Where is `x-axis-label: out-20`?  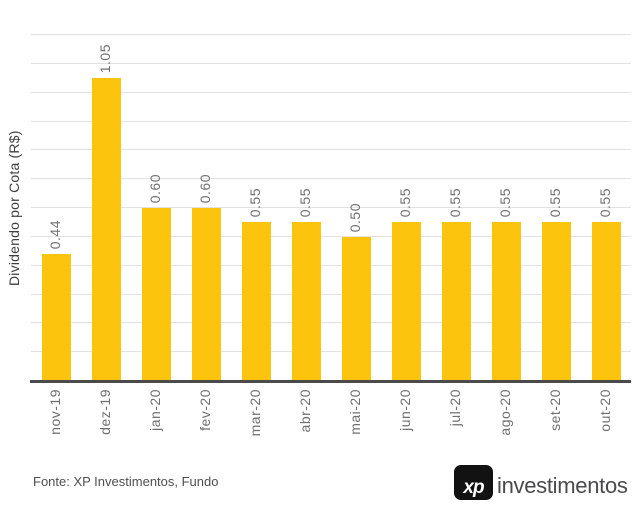
x-axis-label: out-20 is located at coordinates (605, 410).